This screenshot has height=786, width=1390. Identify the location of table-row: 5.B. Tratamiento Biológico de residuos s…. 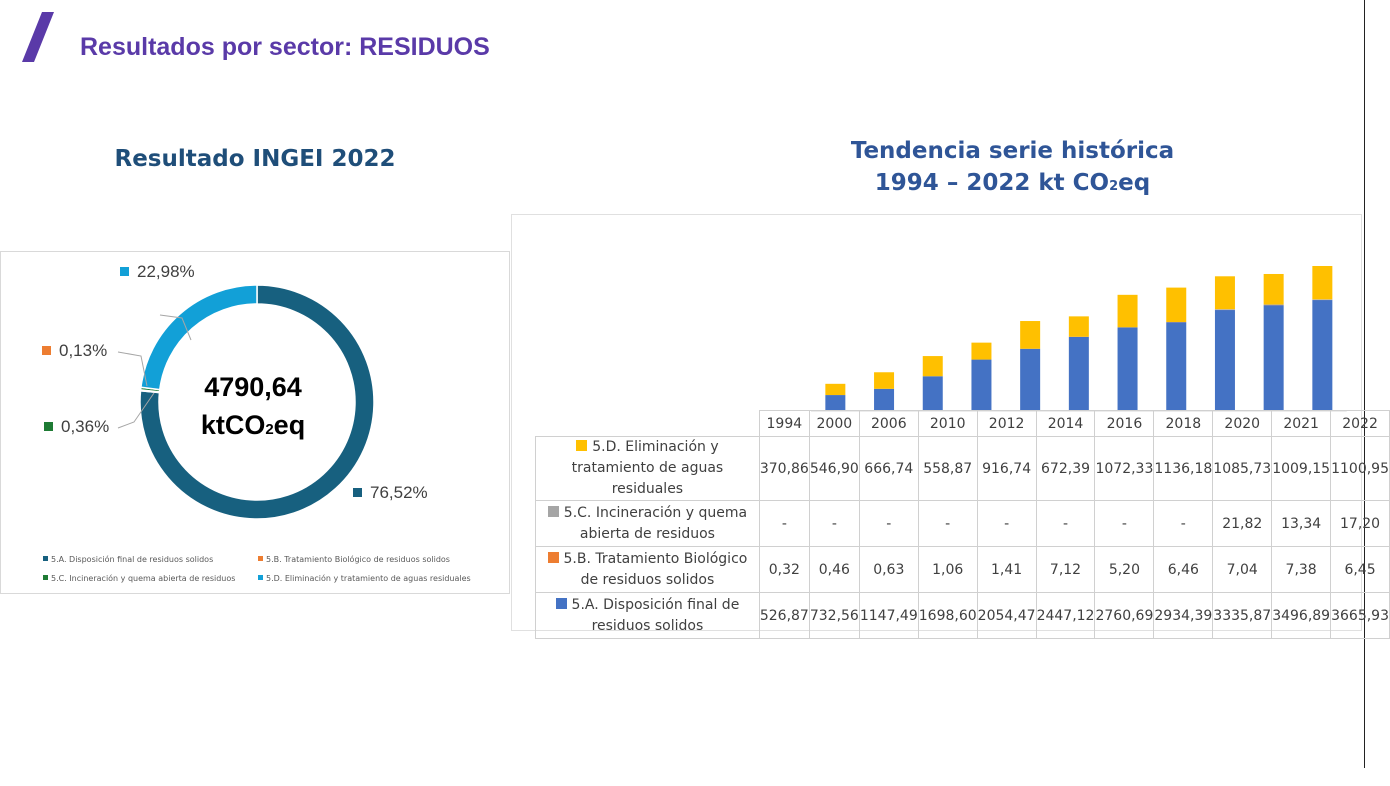
(962, 569).